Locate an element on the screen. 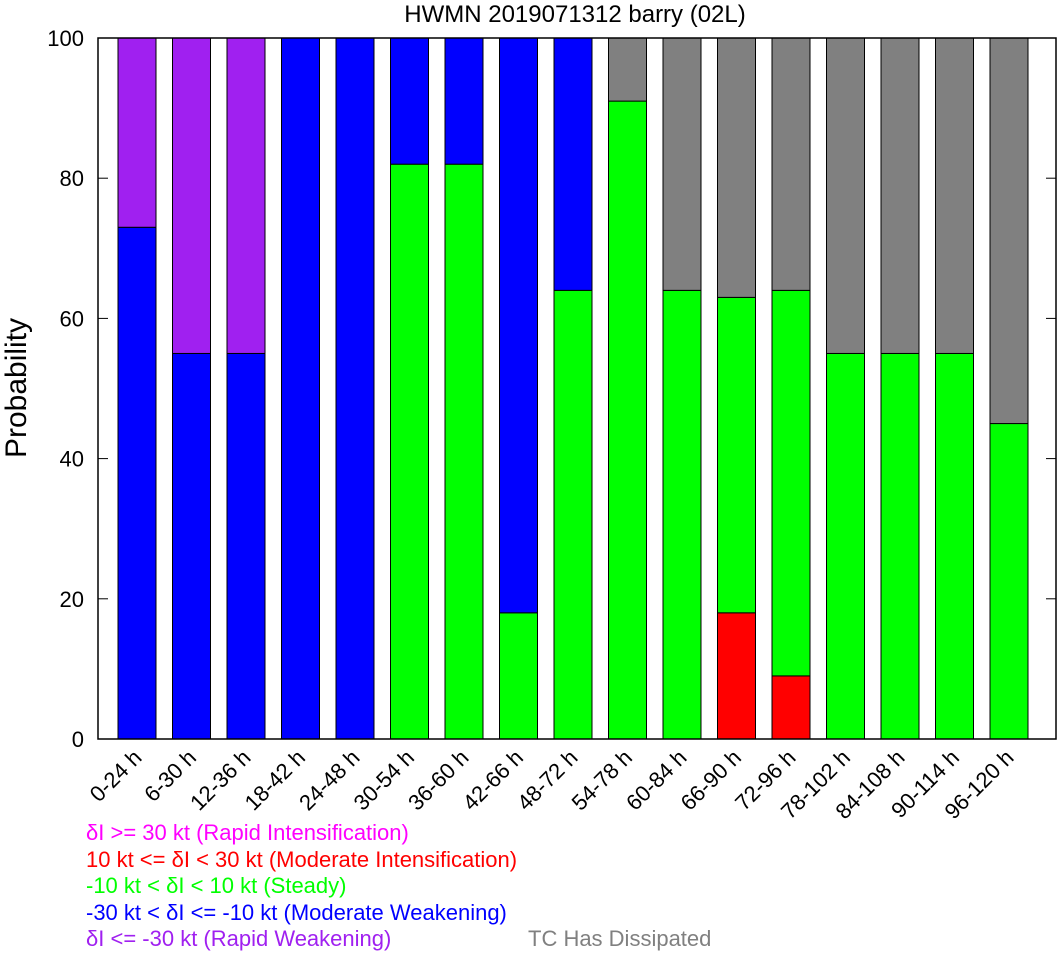  y-tick-label: 40 is located at coordinates (72, 459).